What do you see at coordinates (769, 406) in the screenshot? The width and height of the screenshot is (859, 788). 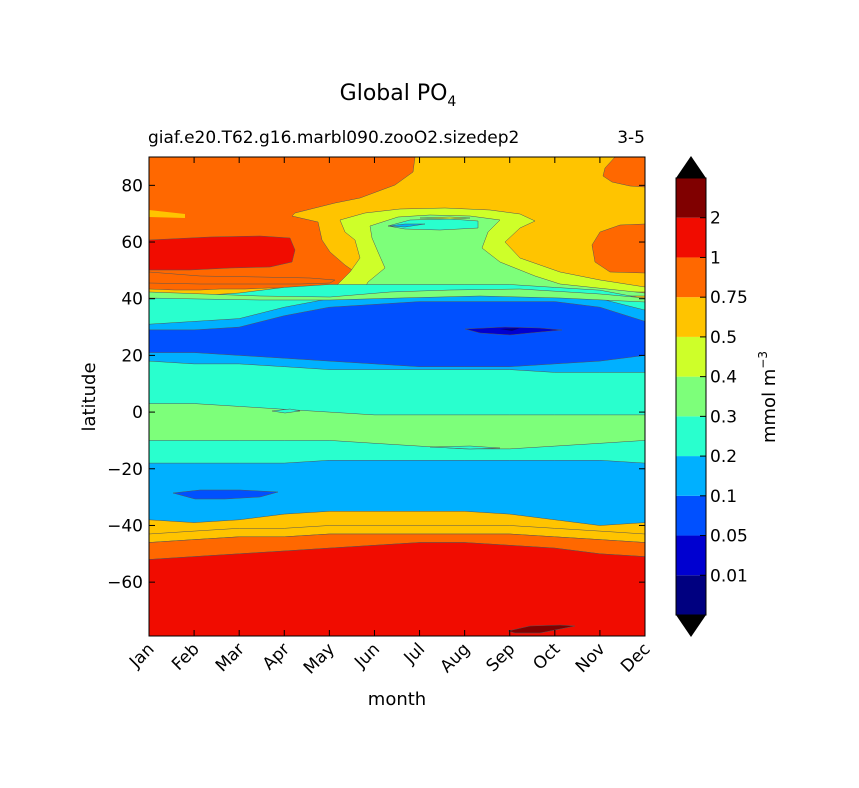 I see `colorbar-label-main: mmol m` at bounding box center [769, 406].